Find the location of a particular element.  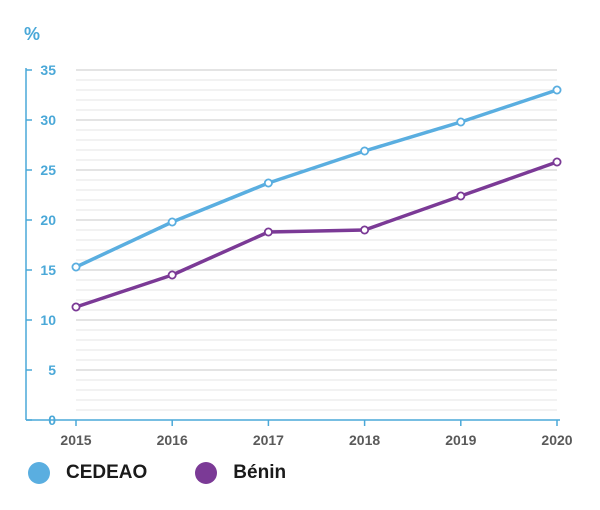

legend-item-benin: Bénin is located at coordinates (240, 473).